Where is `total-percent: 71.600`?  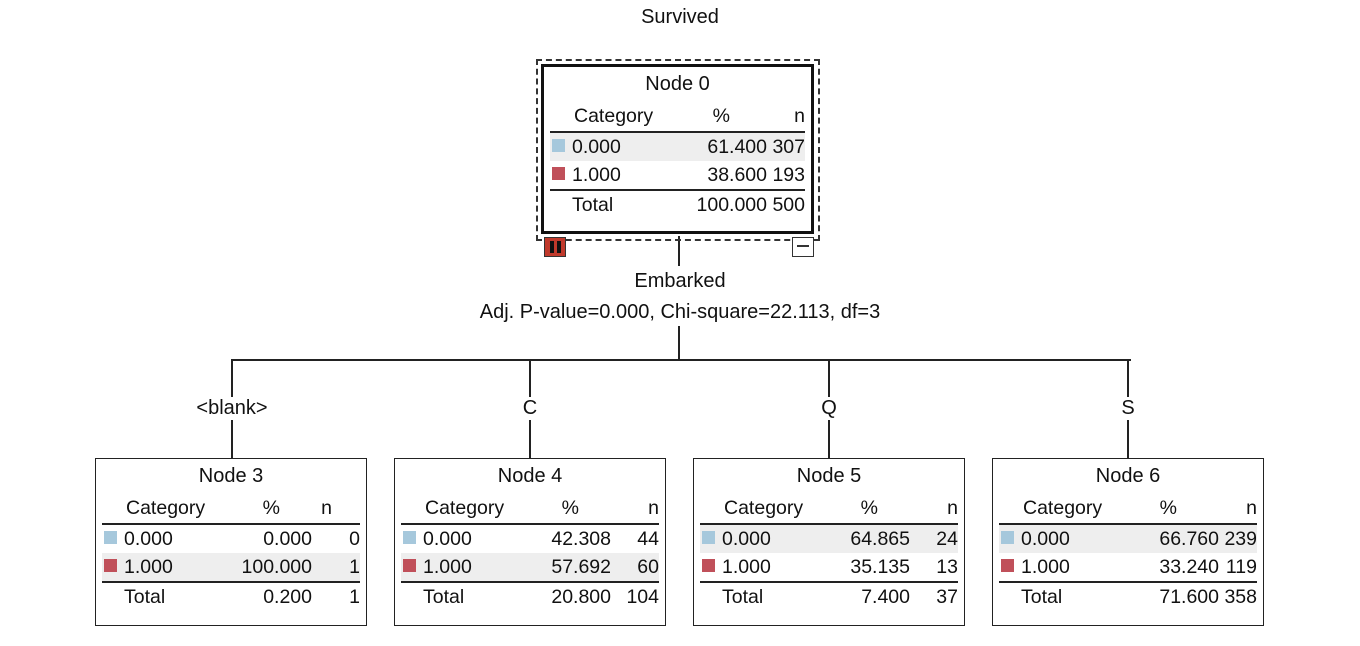 total-percent: 71.600 is located at coordinates (1189, 597).